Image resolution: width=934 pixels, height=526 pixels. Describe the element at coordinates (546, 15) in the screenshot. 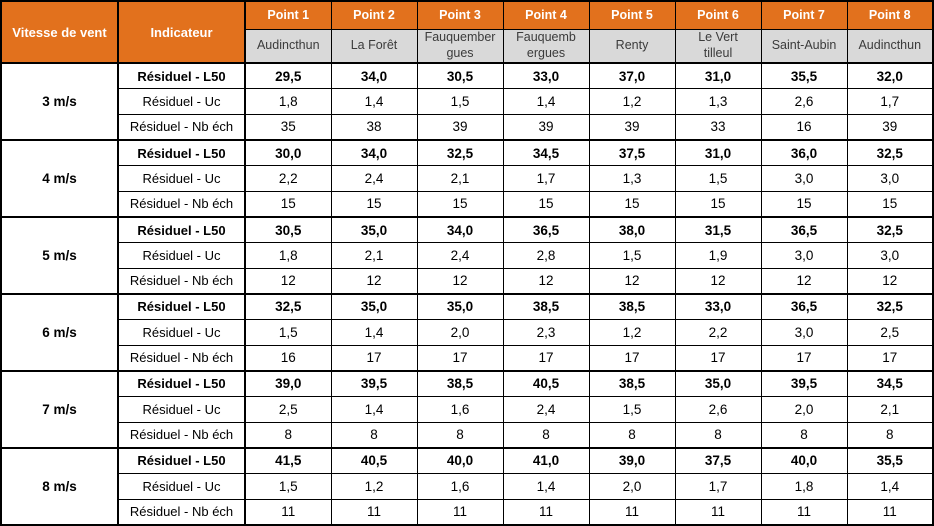

I see `point-4-header: Point 4` at that location.